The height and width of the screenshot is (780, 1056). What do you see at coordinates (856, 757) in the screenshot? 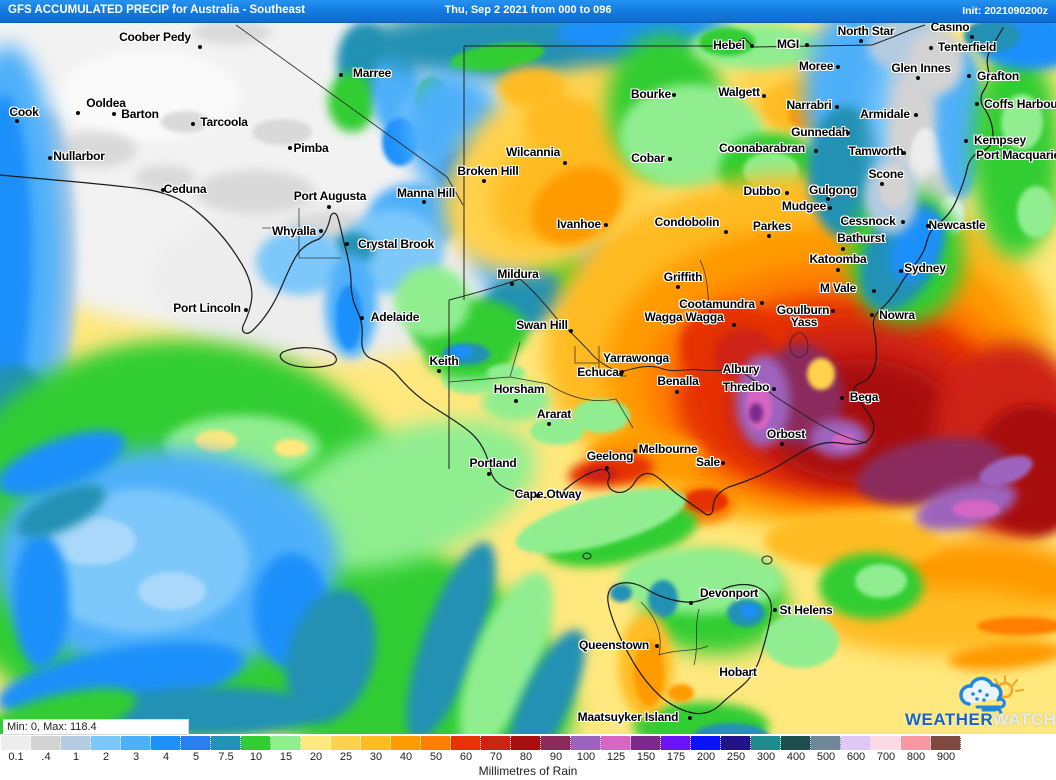
I see `legend-tick: 600` at bounding box center [856, 757].